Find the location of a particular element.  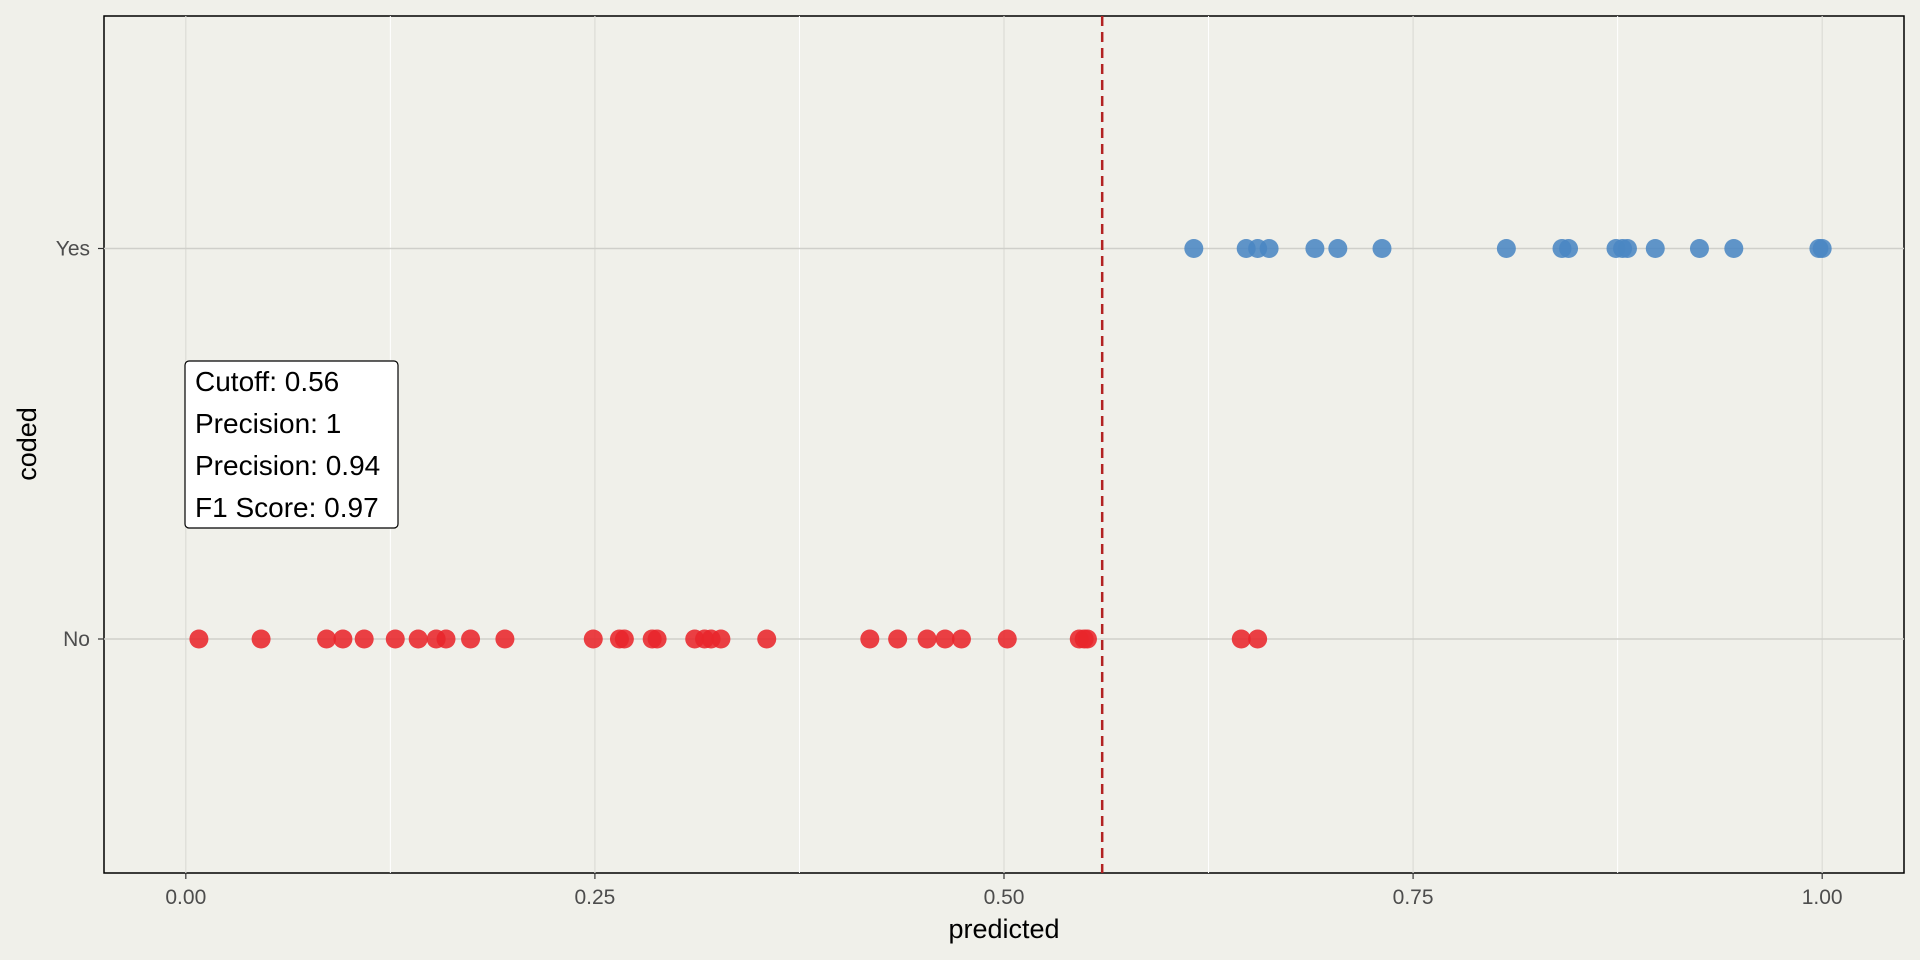

annotation-background is located at coordinates (291, 444).